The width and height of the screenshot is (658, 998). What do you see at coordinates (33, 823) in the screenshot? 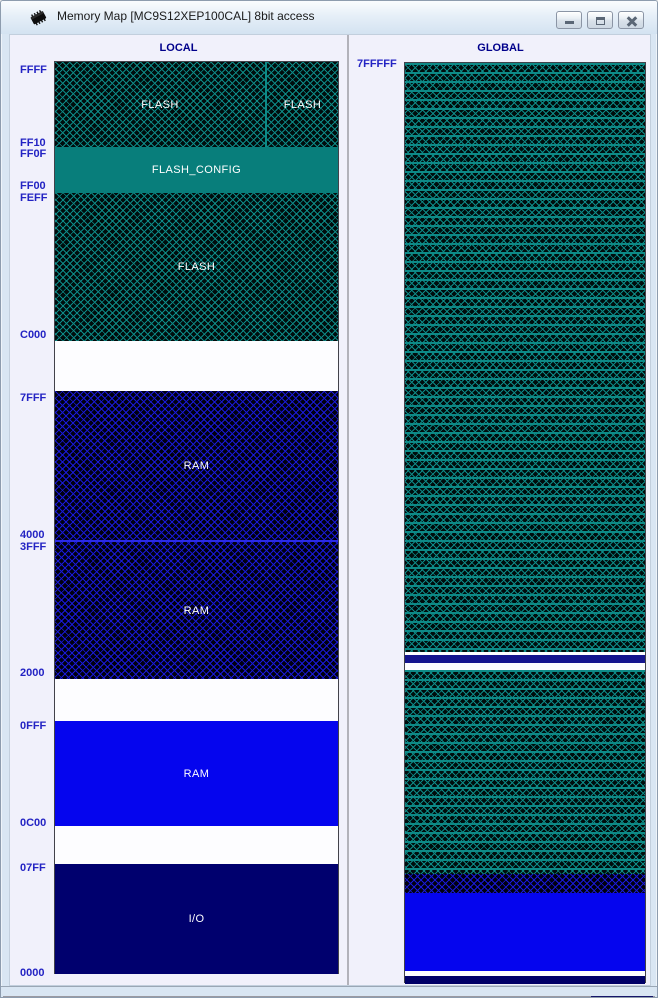
I see `address-label-0c00: 0C00` at bounding box center [33, 823].